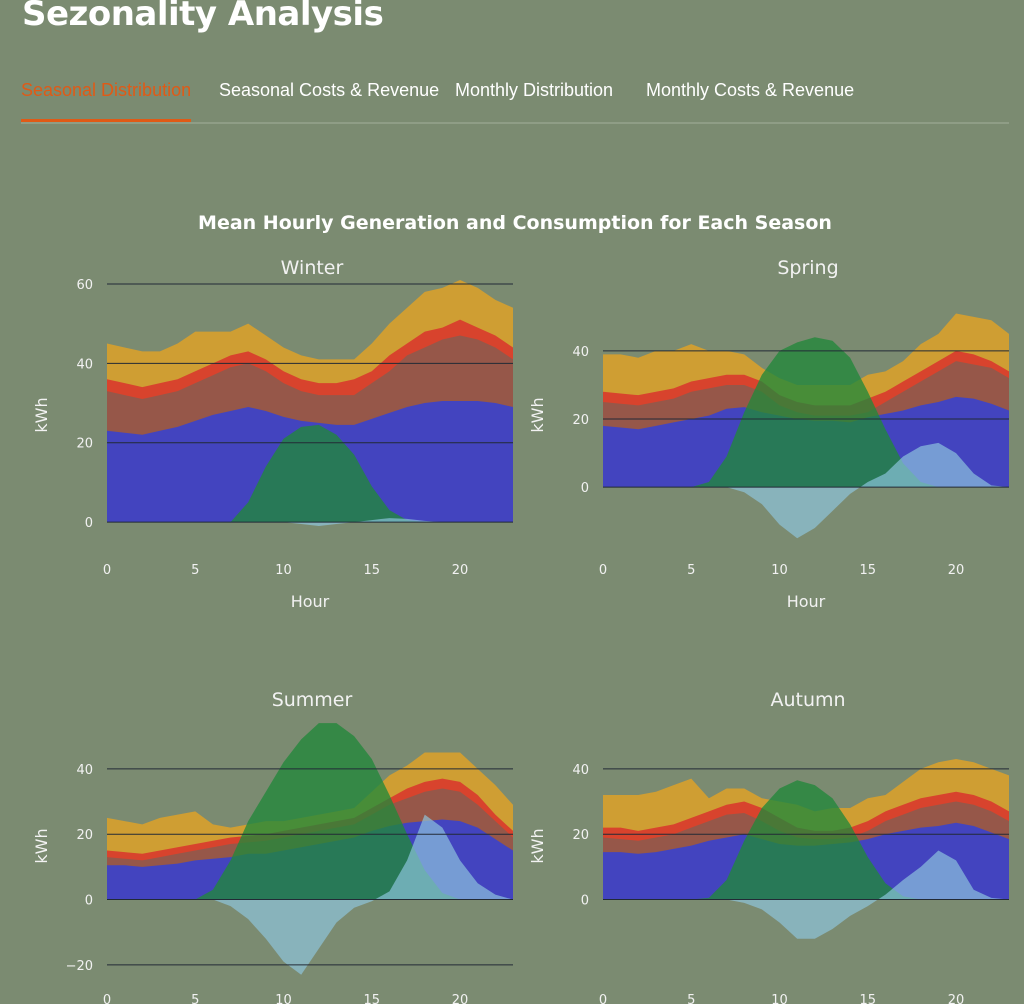  Describe the element at coordinates (691, 998) in the screenshot. I see `autumn-x-tick-label: 5` at that location.